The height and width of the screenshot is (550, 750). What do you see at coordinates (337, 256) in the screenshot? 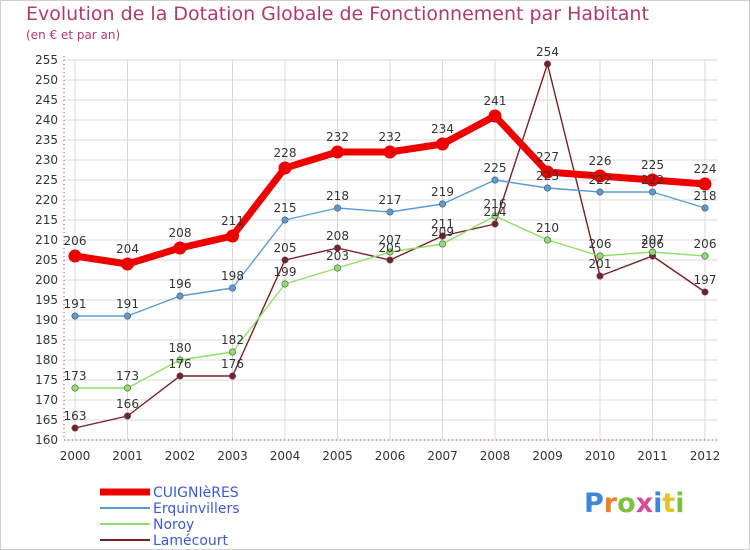
I see `data-label: 203` at bounding box center [337, 256].